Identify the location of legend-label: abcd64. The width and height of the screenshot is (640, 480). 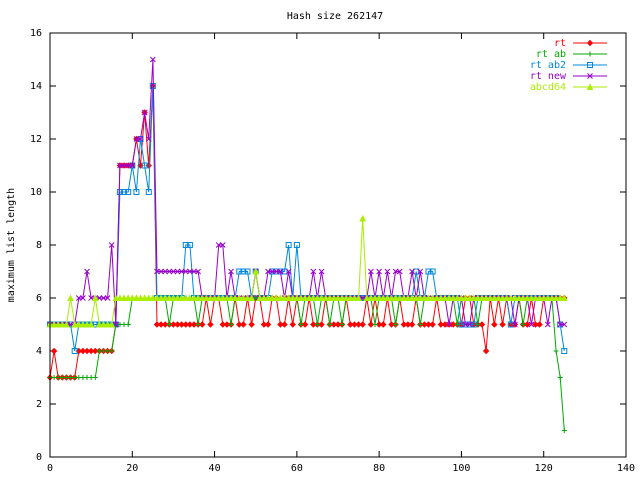
(548, 87).